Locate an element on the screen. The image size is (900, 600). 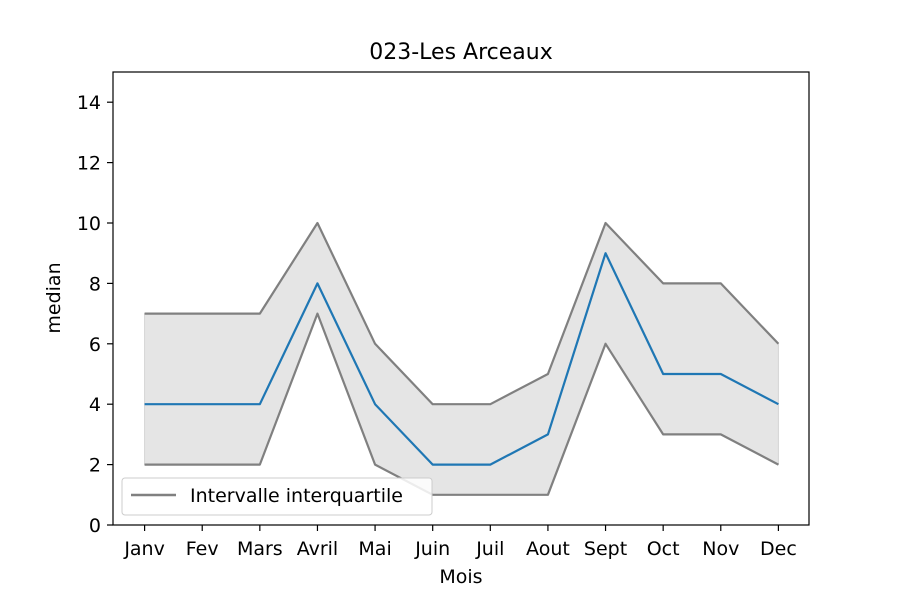
x-tick-label: Sept is located at coordinates (605, 549).